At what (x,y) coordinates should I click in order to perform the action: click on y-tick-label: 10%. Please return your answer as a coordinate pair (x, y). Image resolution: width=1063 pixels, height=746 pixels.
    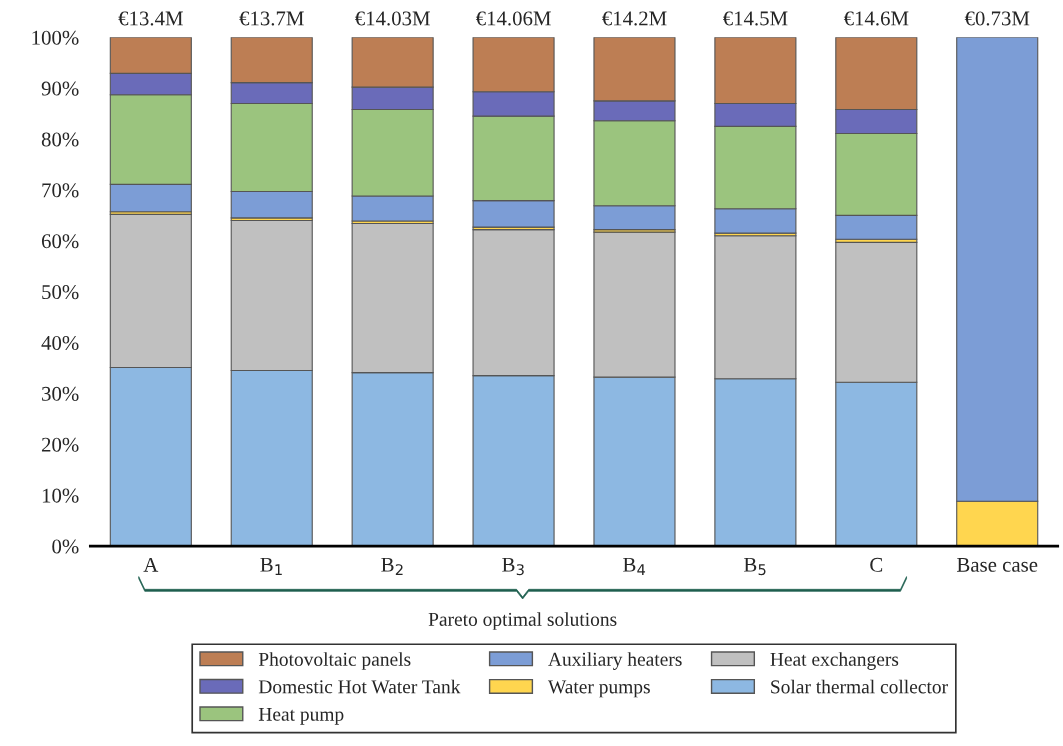
    Looking at the image, I should click on (60, 495).